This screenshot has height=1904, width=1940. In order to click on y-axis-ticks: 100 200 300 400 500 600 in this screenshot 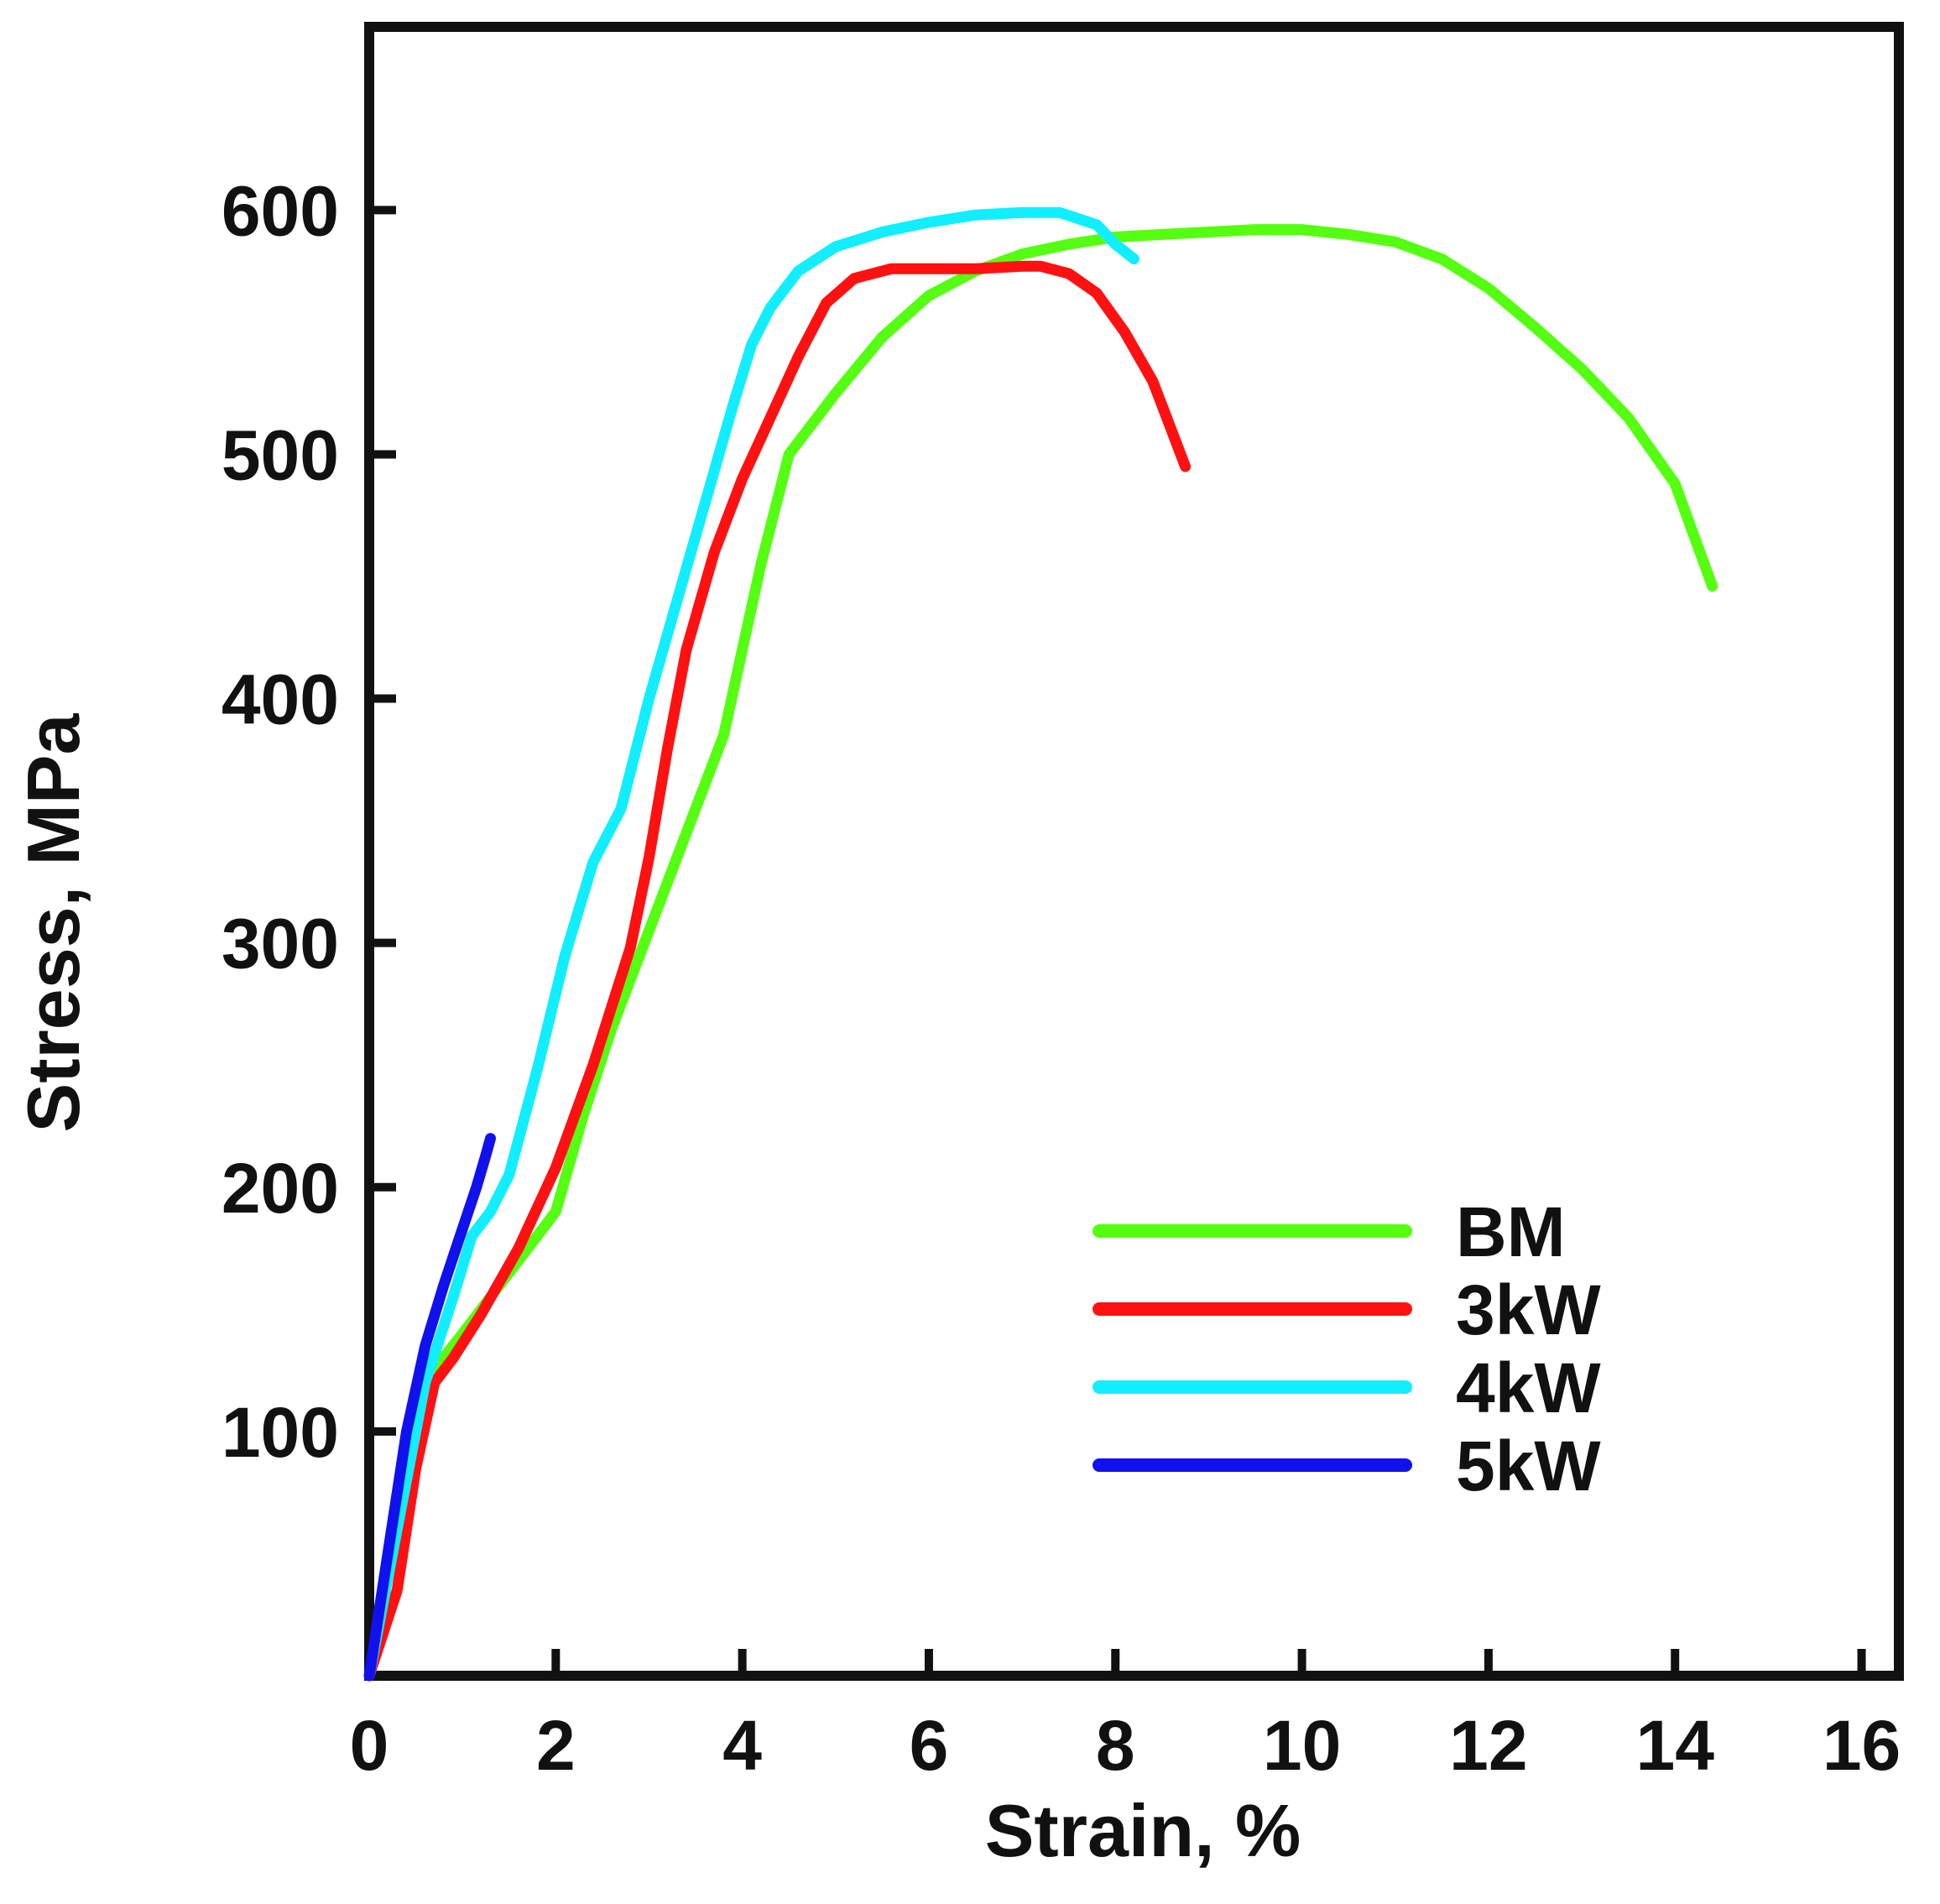, I will do `click(309, 821)`.